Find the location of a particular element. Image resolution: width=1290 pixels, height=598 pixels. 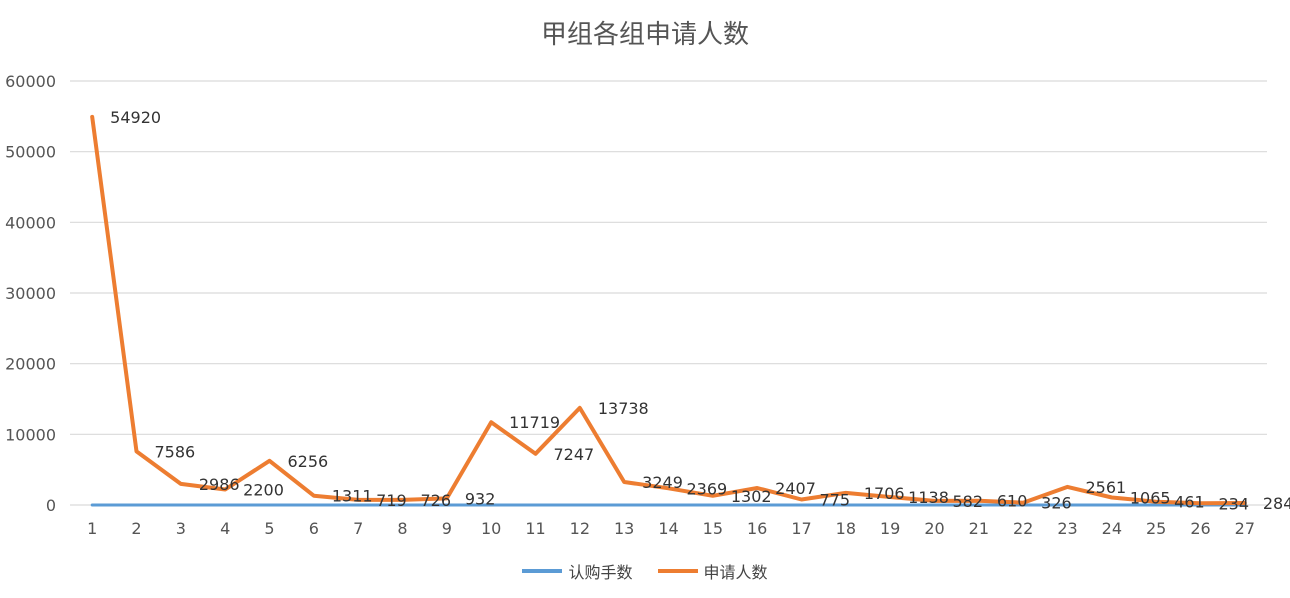

data-label: 1302 is located at coordinates (751, 496).